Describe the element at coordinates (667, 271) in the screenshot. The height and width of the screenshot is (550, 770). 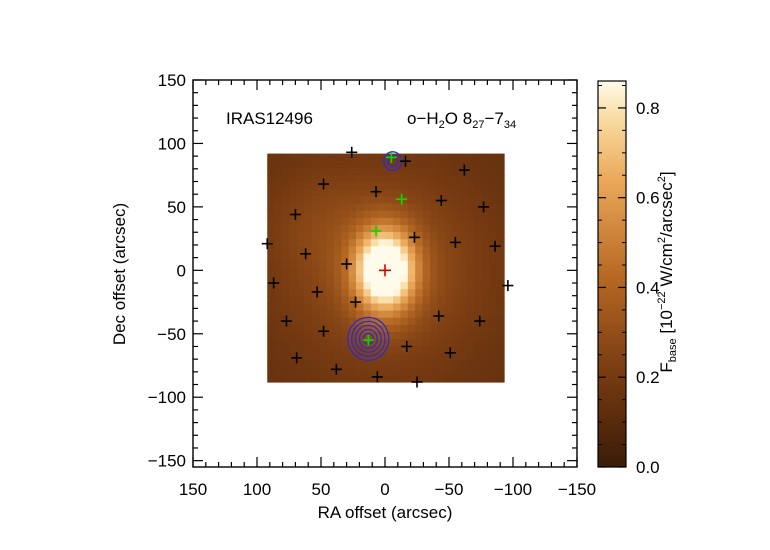
I see `colorbar-label: Fbase [10−22 W/cm2/arcsec2]` at that location.